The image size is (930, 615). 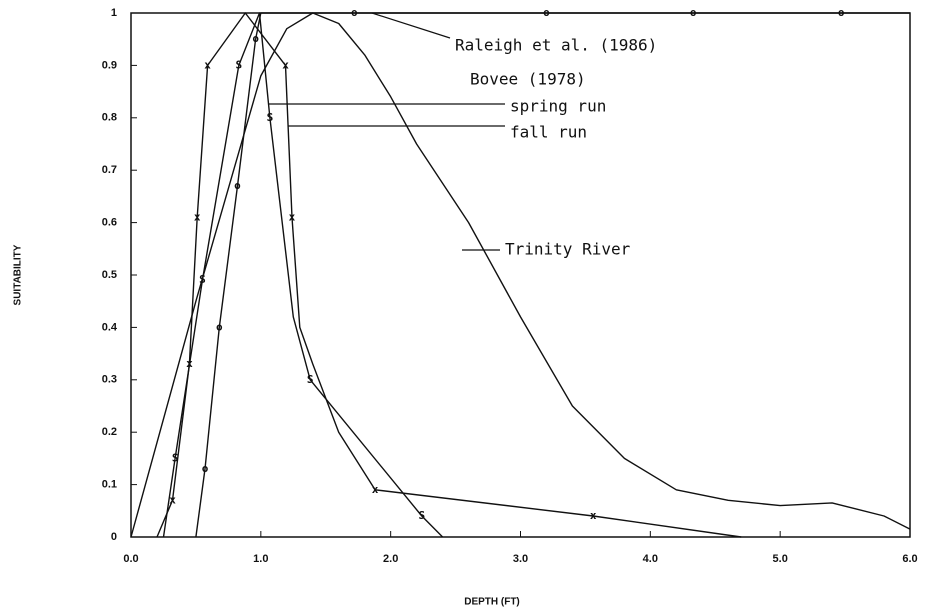 What do you see at coordinates (109, 275) in the screenshot?
I see `y-tick-label: 0.5` at bounding box center [109, 275].